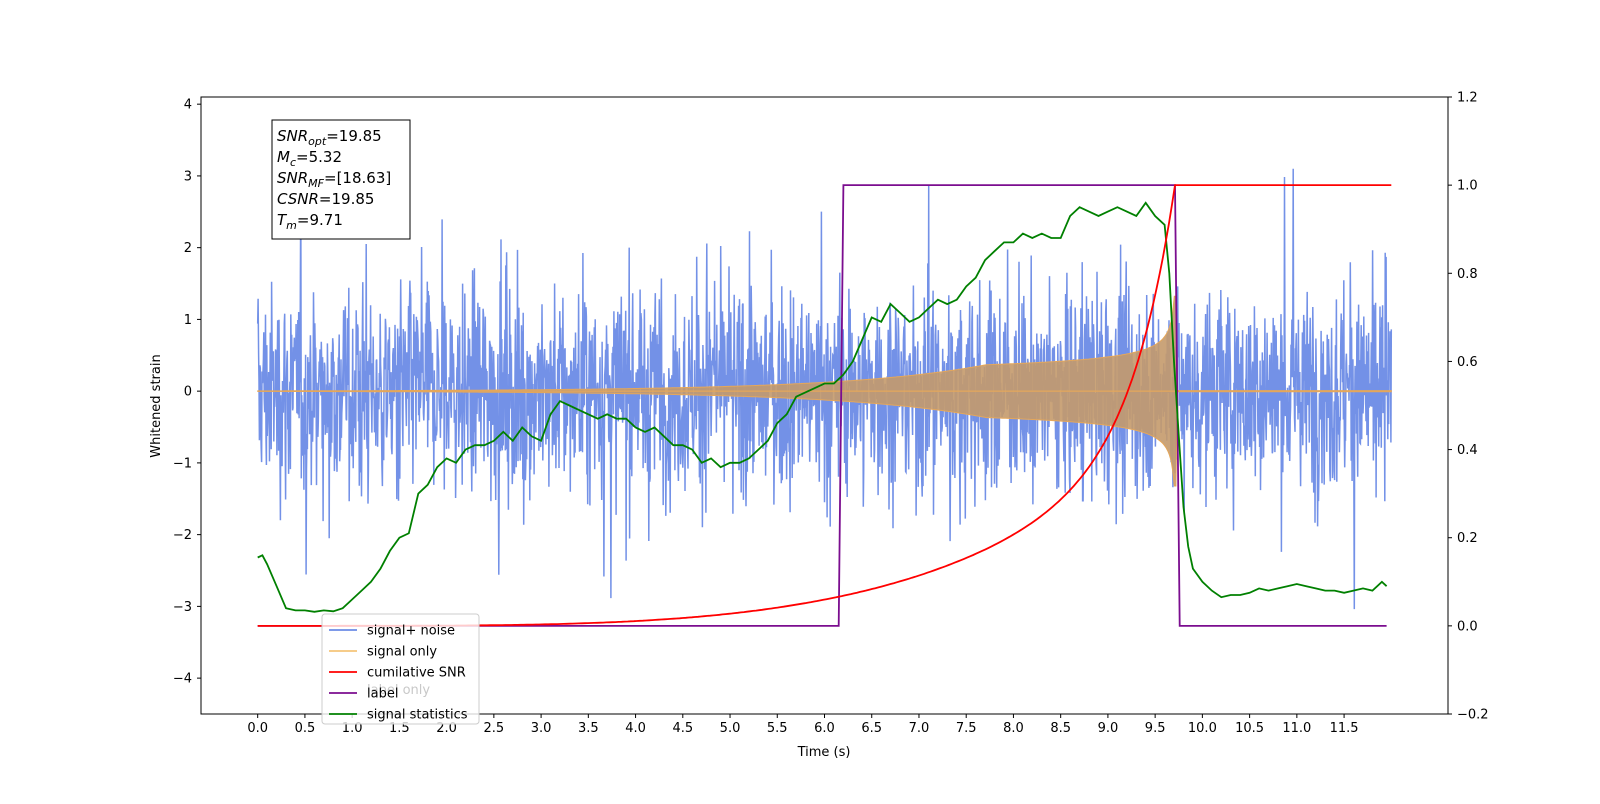 This screenshot has width=1600, height=804. What do you see at coordinates (1467, 362) in the screenshot?
I see `y2-tick-label: 0.6` at bounding box center [1467, 362].